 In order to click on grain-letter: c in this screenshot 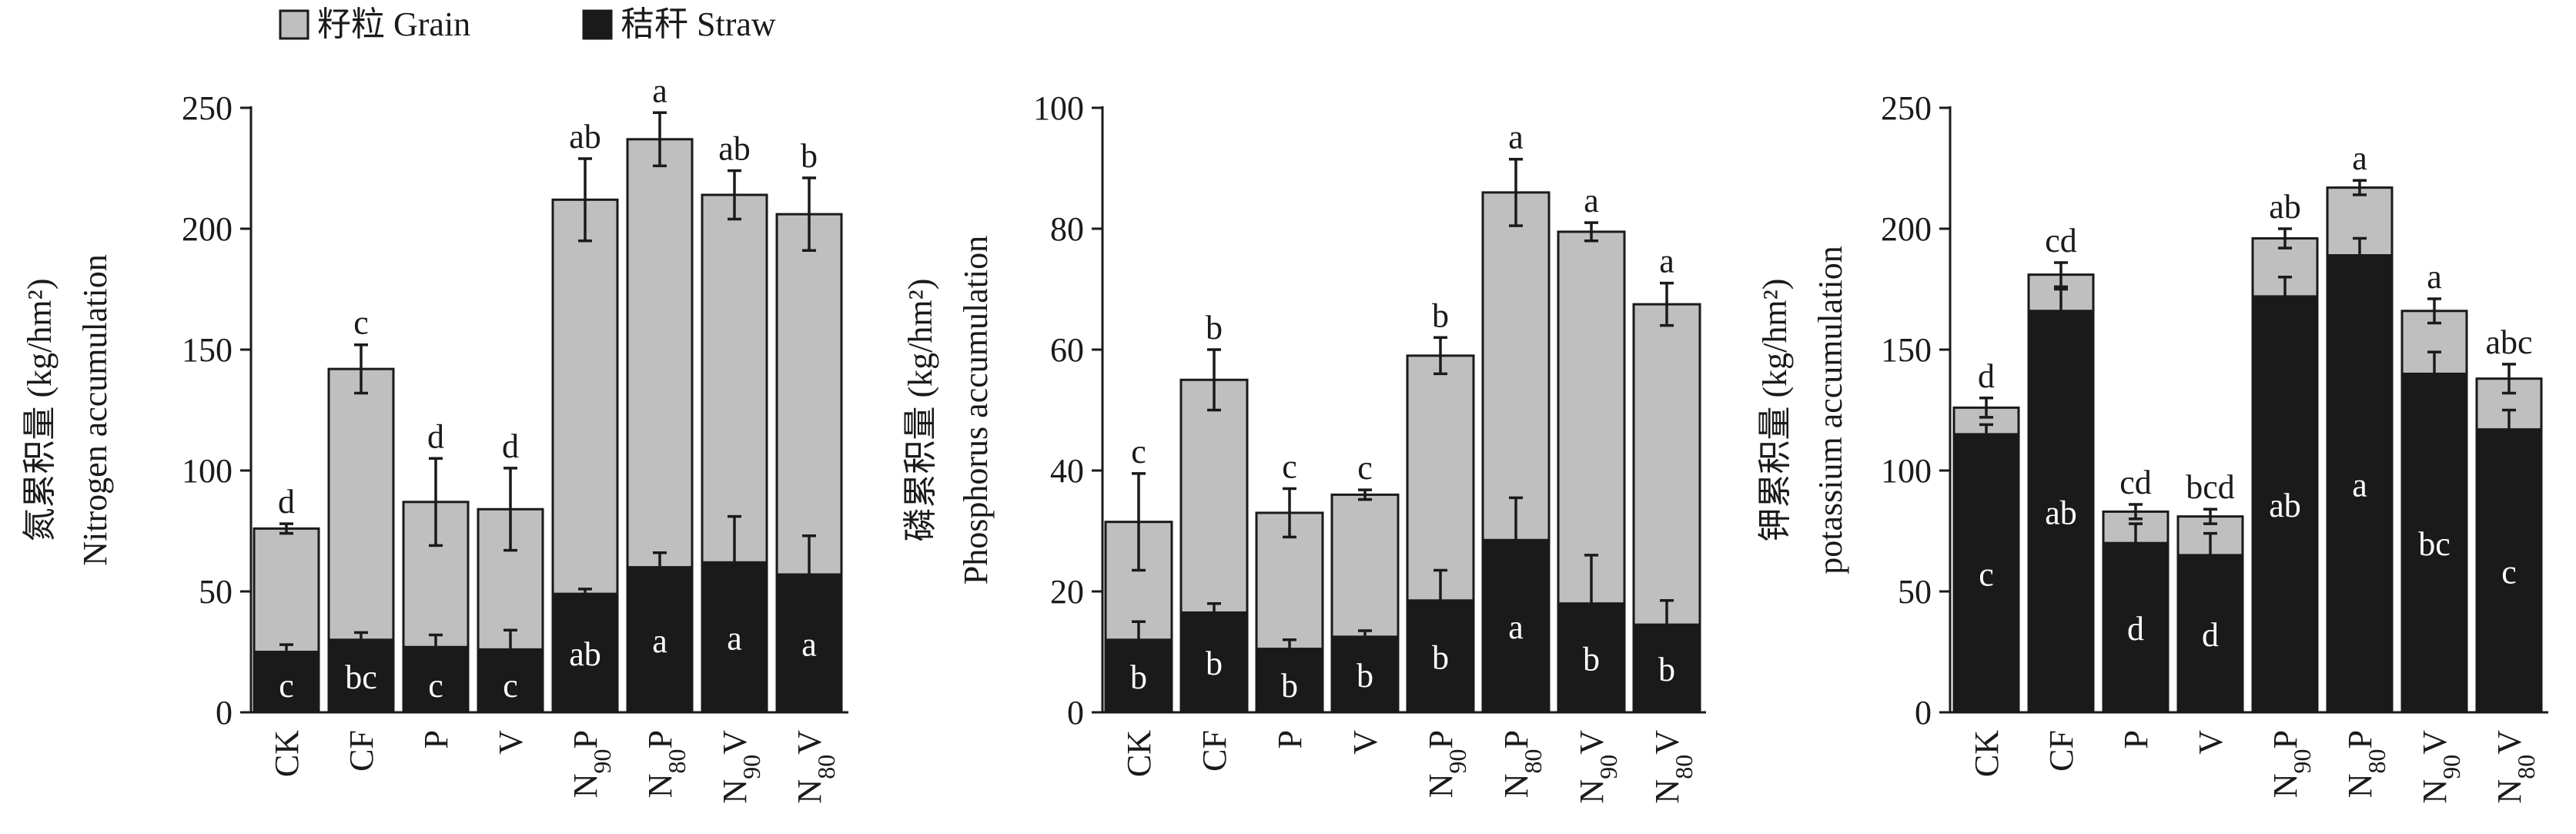, I will do `click(1139, 452)`.